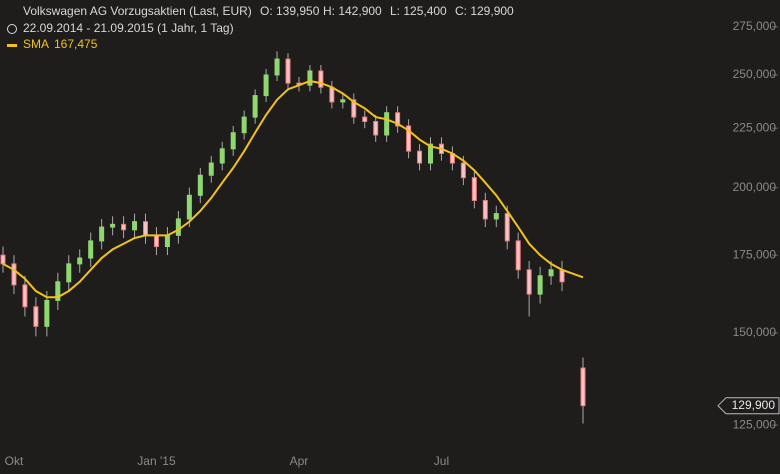 The image size is (780, 474). What do you see at coordinates (418, 11) in the screenshot?
I see `ohlc-low: L: 125,400` at bounding box center [418, 11].